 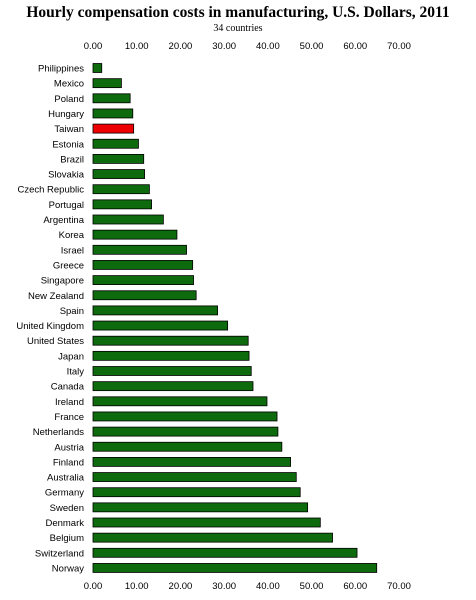 I want to click on bar-united-states, so click(x=170, y=340).